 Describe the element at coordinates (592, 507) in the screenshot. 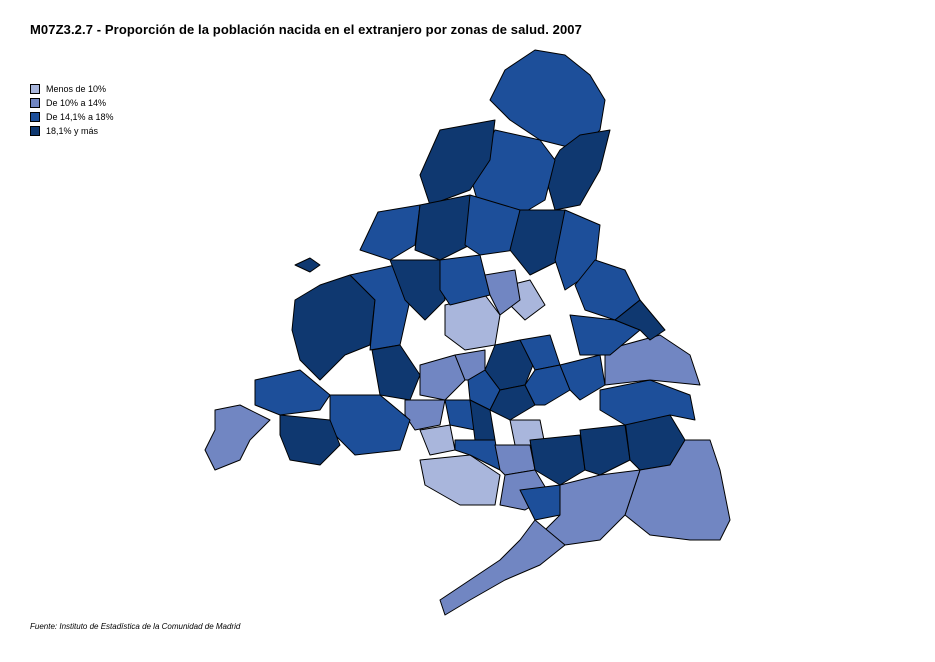

I see `zone-south-large` at that location.